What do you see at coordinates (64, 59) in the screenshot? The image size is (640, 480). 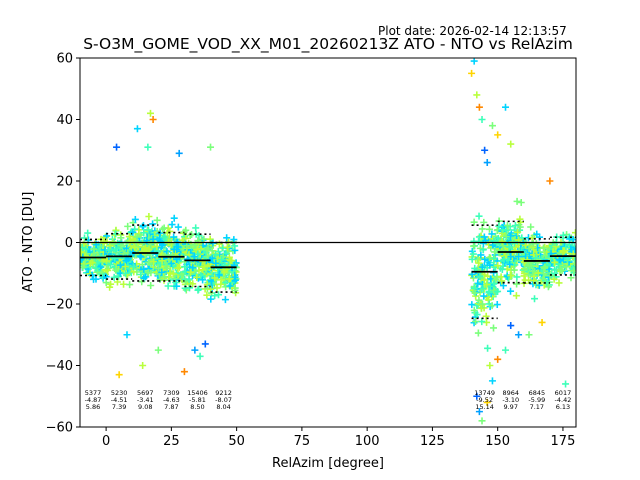 I see `y-tick-label: 60` at bounding box center [64, 59].